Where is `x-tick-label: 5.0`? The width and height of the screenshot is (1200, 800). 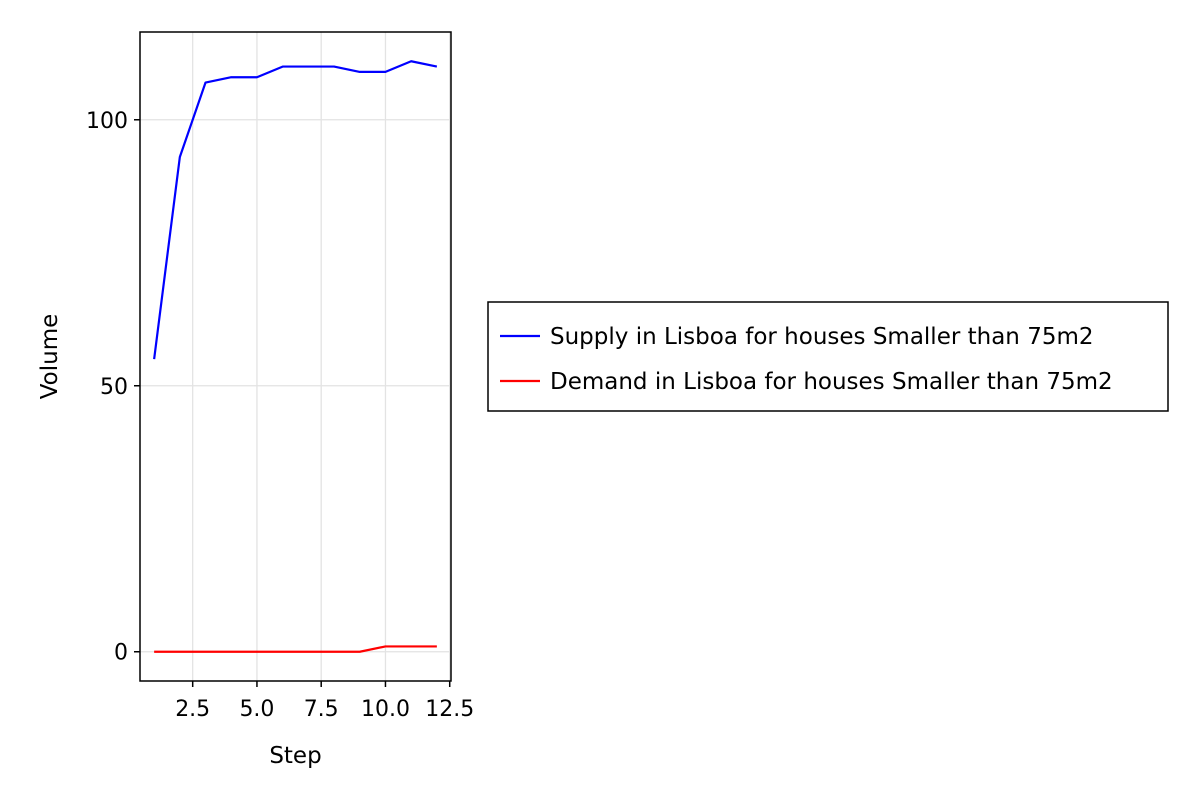
x-tick-label: 5.0 is located at coordinates (256, 709).